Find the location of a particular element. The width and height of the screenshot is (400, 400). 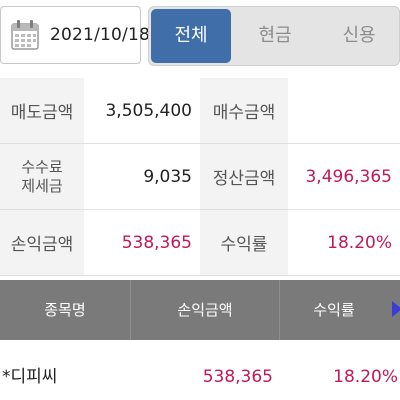

row-stock-name: *디피씨 is located at coordinates (30, 377).